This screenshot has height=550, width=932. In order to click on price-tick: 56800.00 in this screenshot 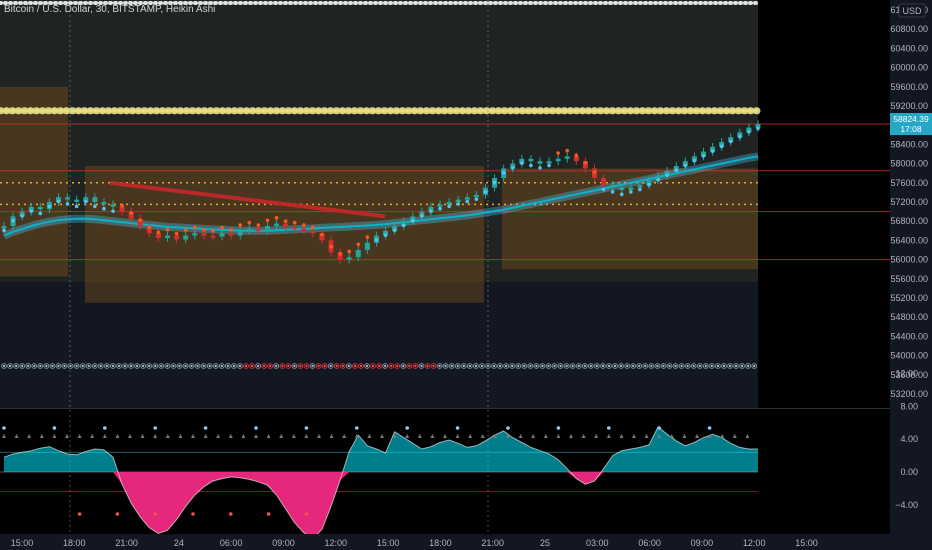, I will do `click(909, 221)`.